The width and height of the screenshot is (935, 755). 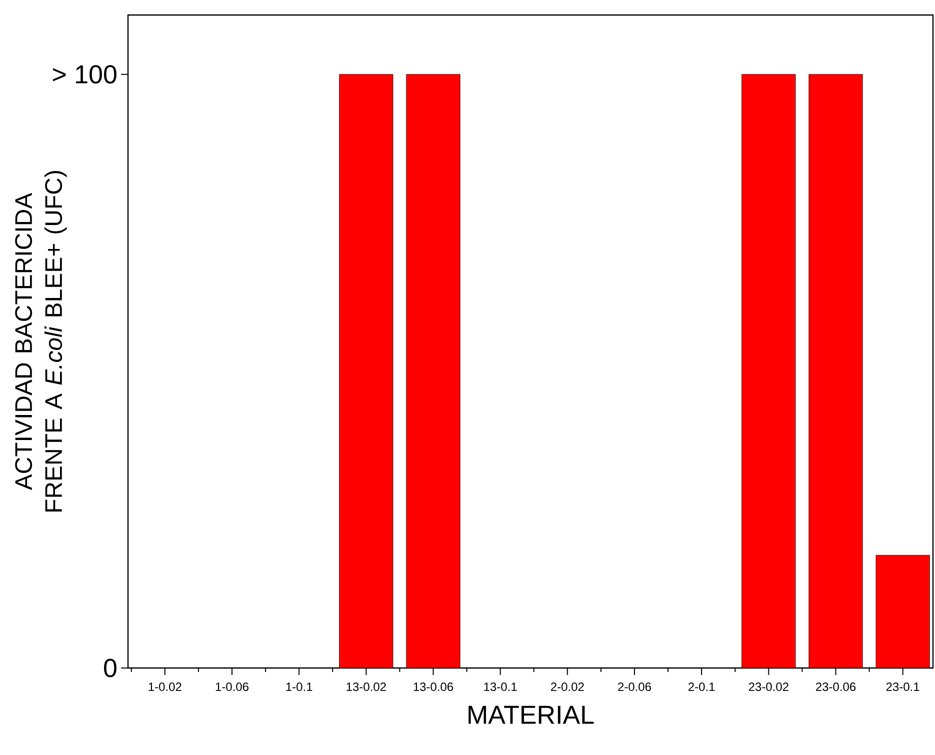 I want to click on x-tick-label: 1-0.1, so click(x=299, y=687).